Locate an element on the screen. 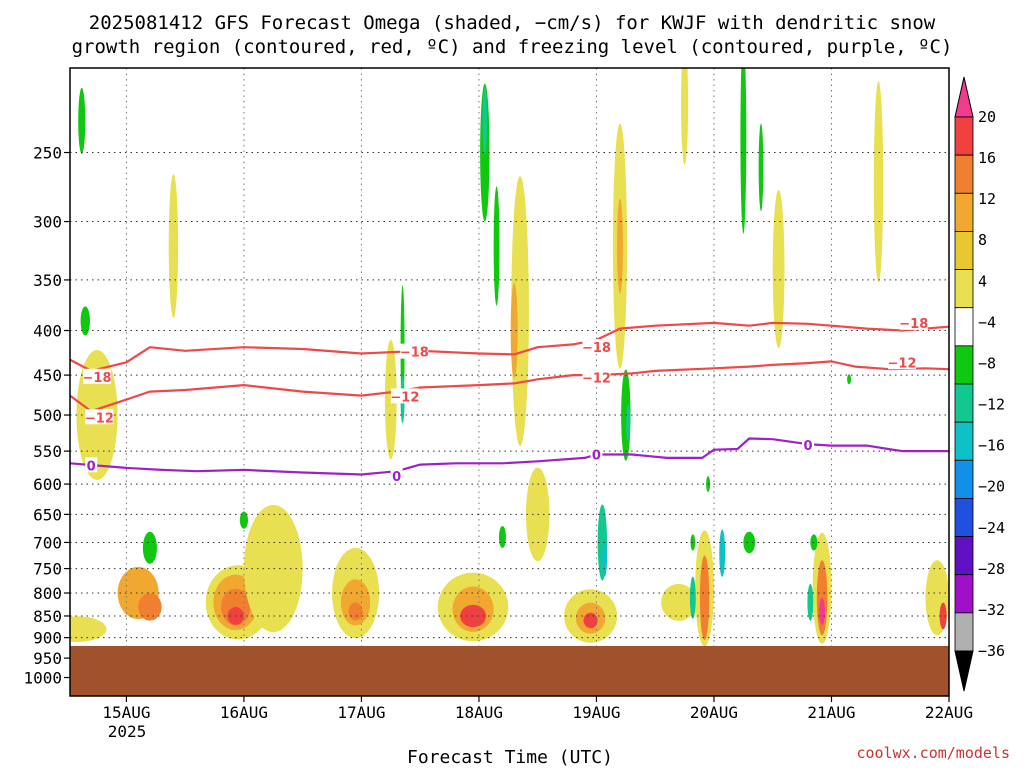 This screenshot has height=768, width=1024. x-axis-title: Forecast Time (UTC) is located at coordinates (510, 757).